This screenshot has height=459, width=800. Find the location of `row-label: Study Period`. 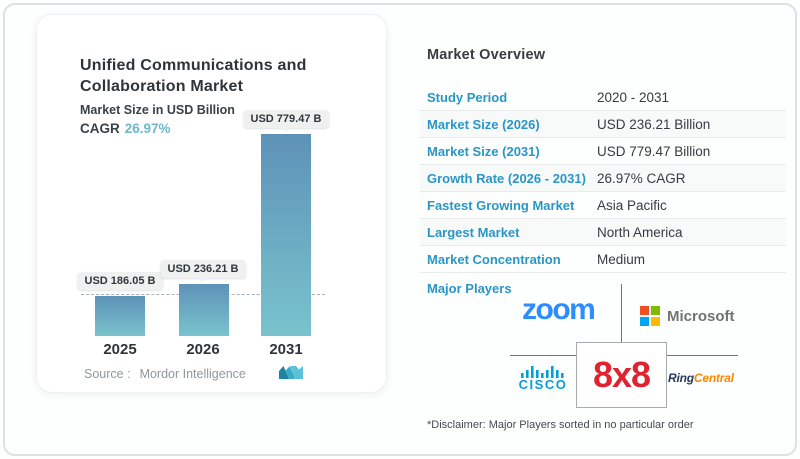

row-label: Study Period is located at coordinates (467, 97).